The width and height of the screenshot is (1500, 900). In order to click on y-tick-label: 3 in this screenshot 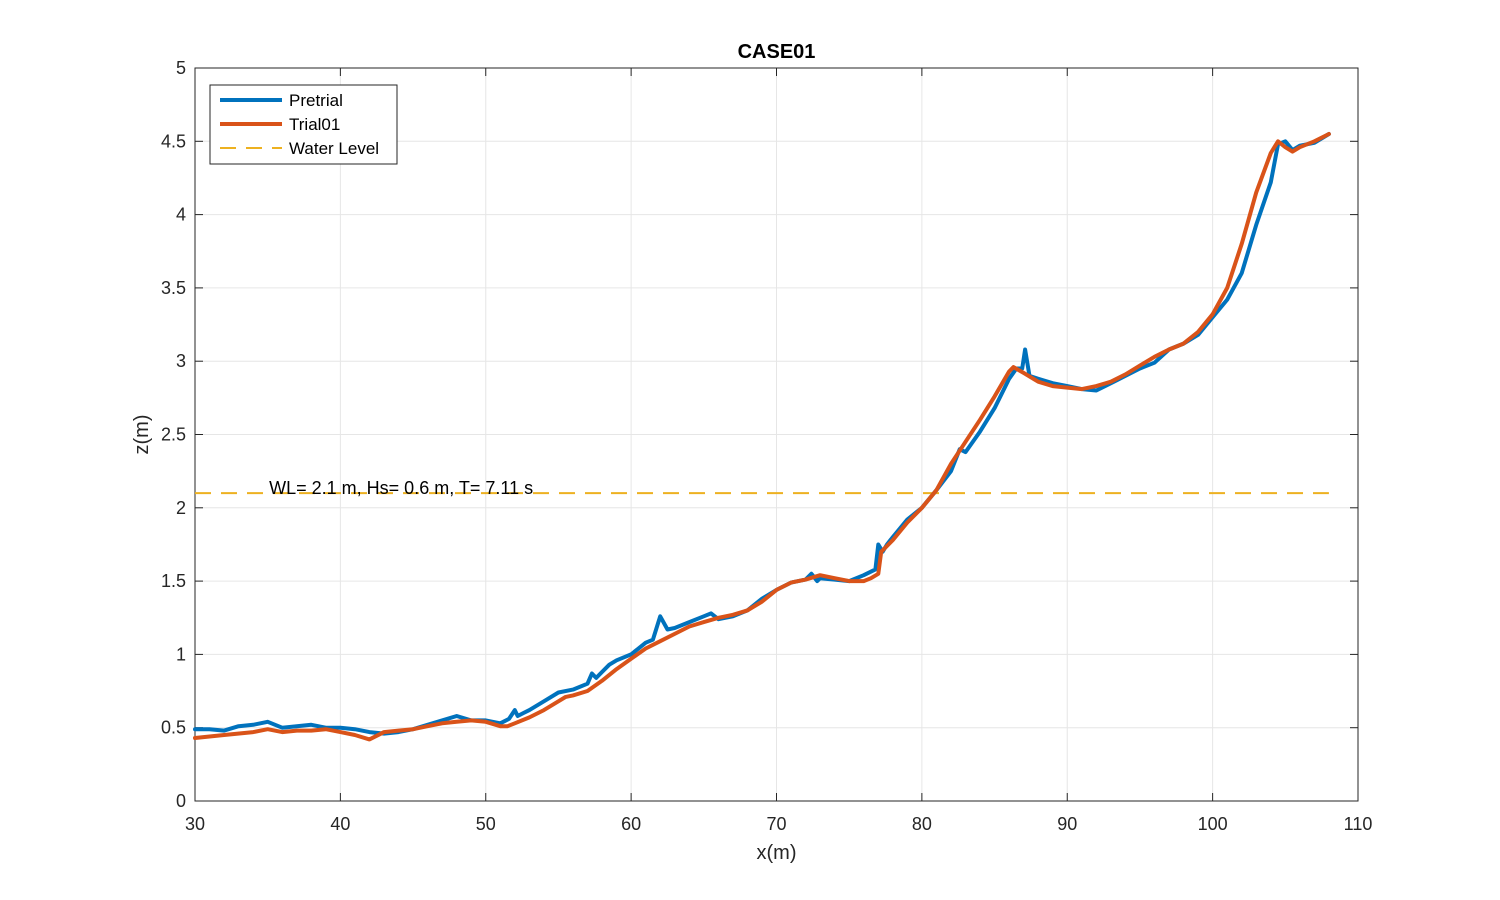, I will do `click(181, 361)`.